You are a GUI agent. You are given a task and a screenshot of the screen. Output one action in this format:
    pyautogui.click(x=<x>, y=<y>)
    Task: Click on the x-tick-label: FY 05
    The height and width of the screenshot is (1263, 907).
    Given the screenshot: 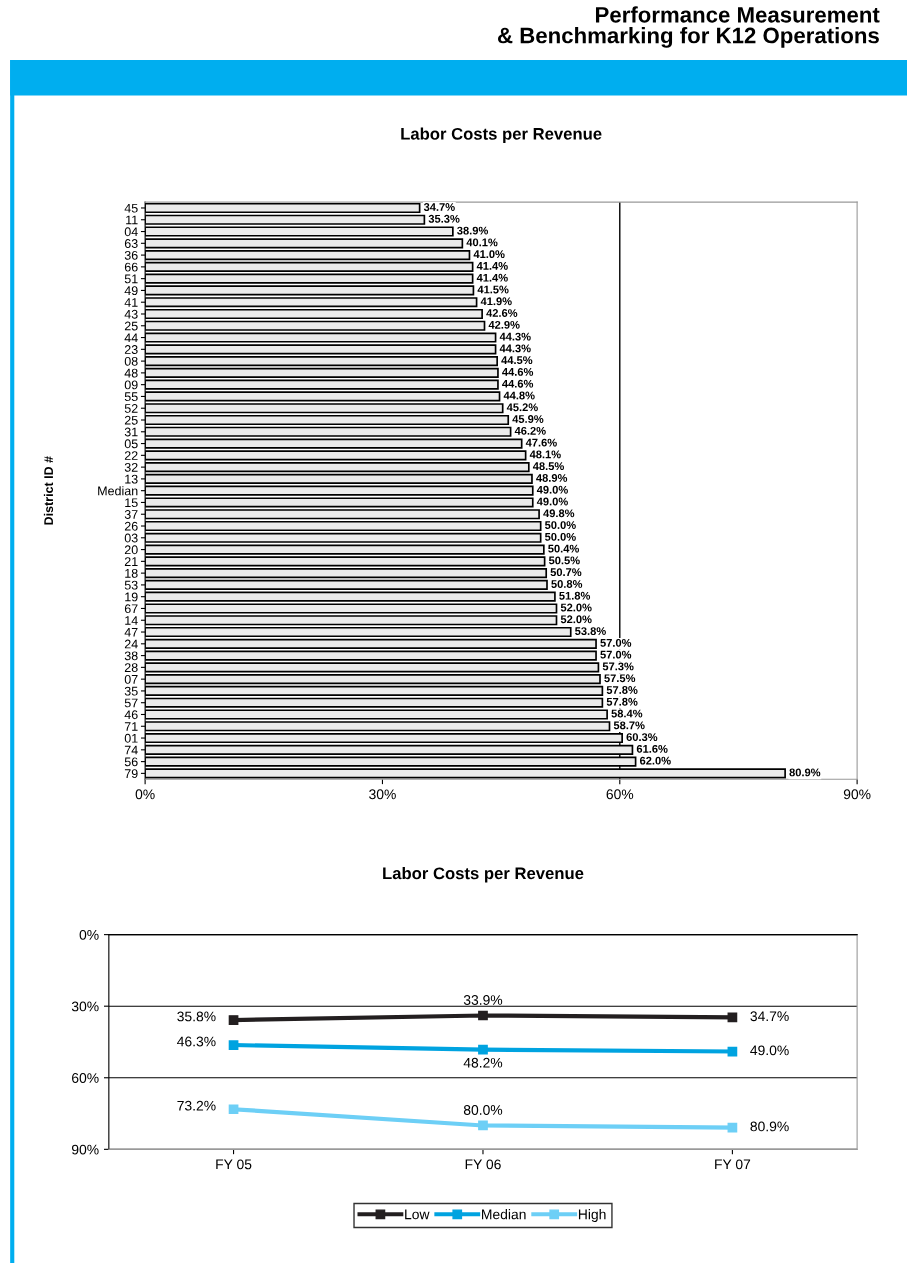 What is the action you would take?
    pyautogui.click(x=234, y=1164)
    